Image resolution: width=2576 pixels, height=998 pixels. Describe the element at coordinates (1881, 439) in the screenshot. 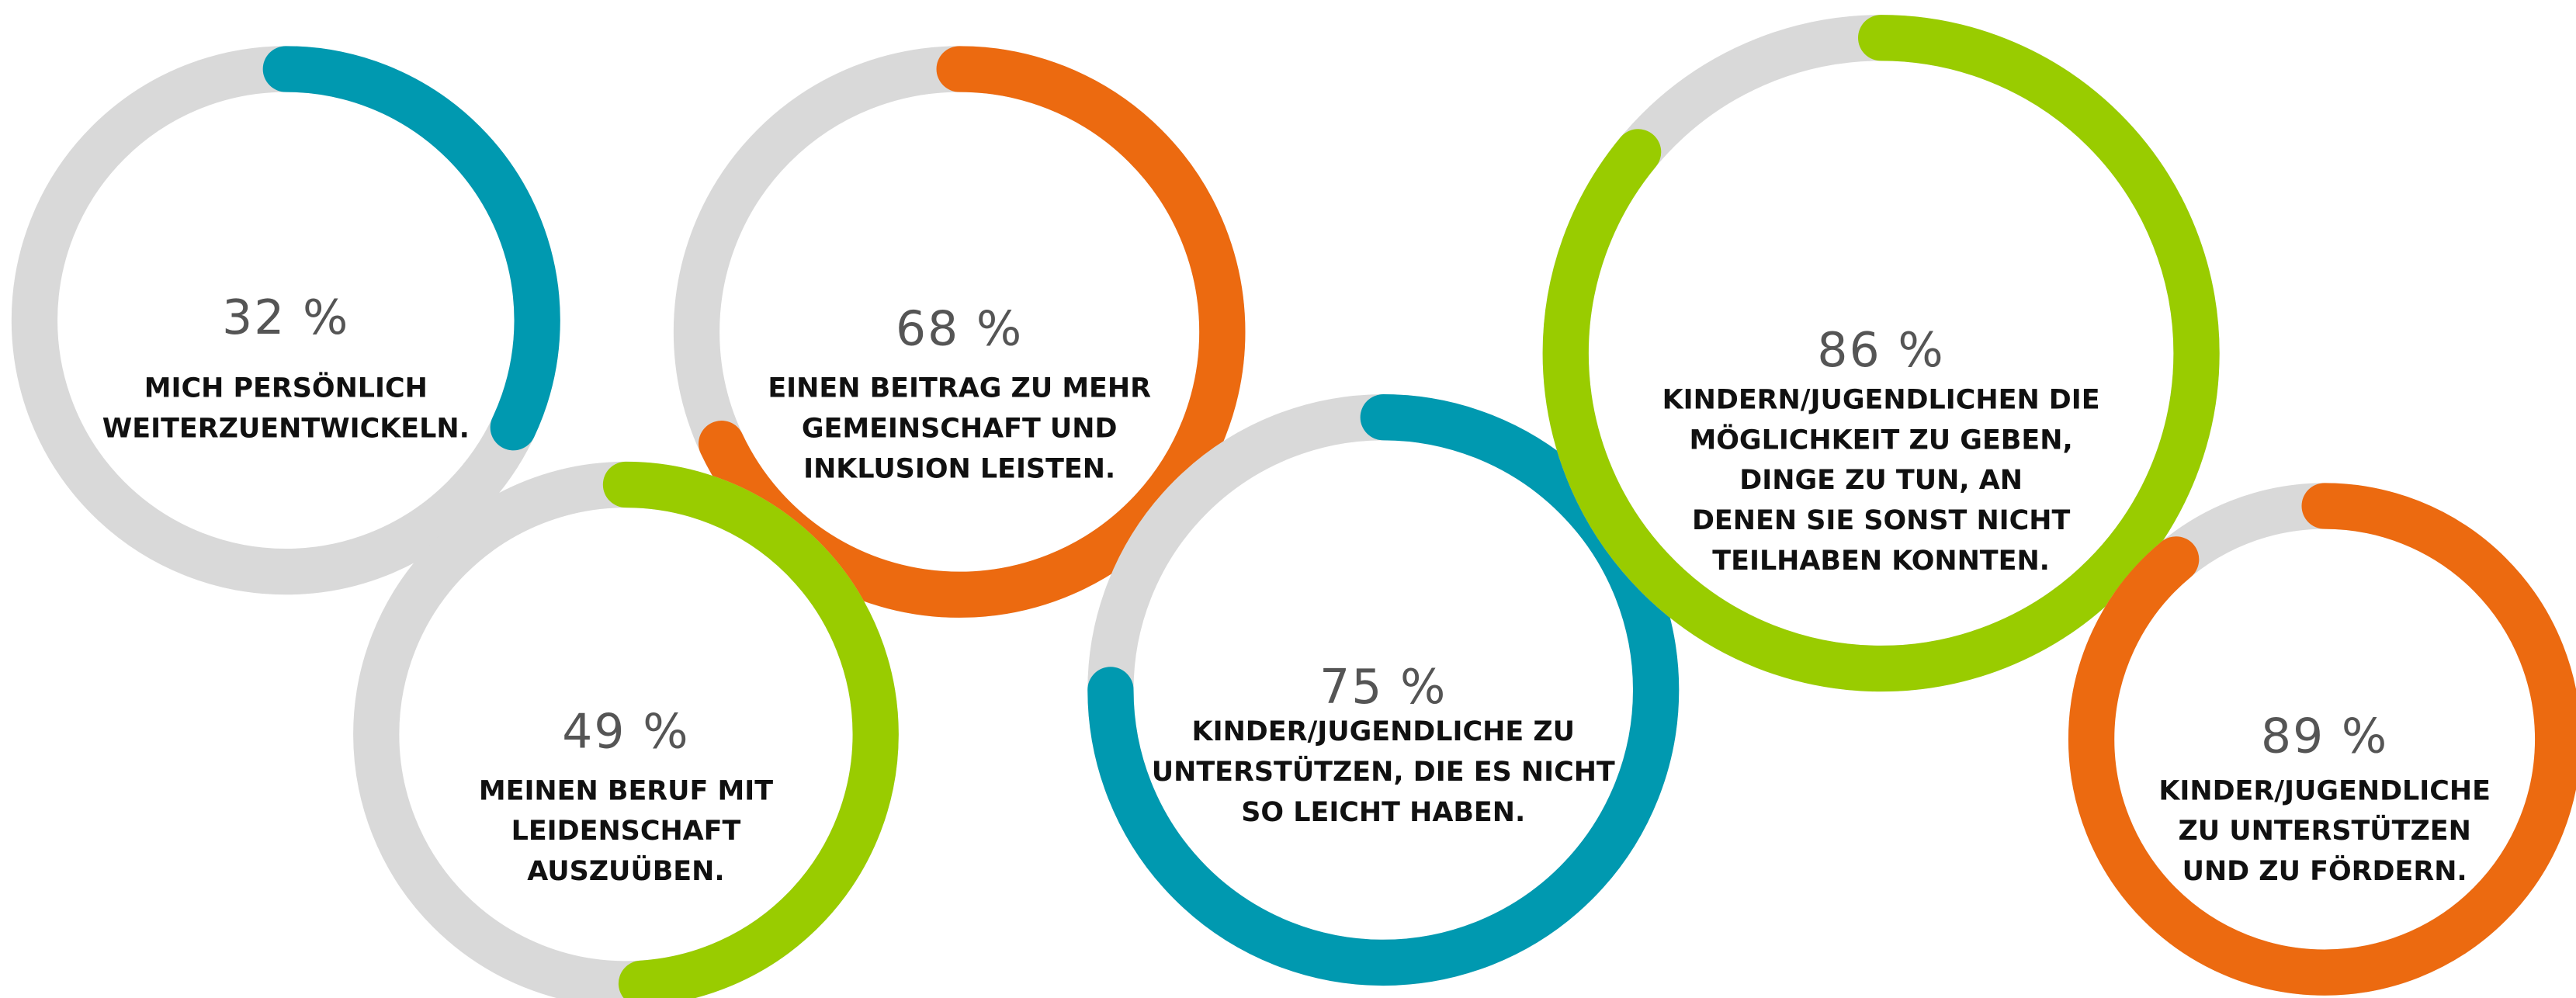

I see `caption-line: MÖGLICHKEIT ZU GEBEN,` at that location.